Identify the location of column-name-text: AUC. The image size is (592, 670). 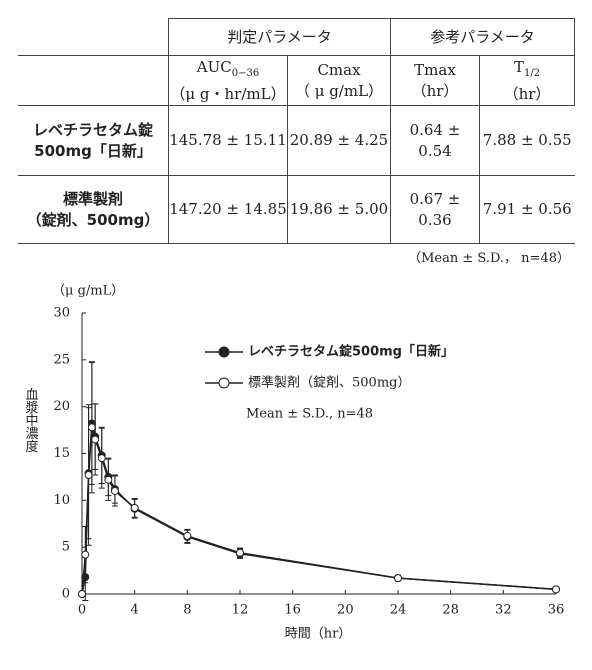
(214, 66).